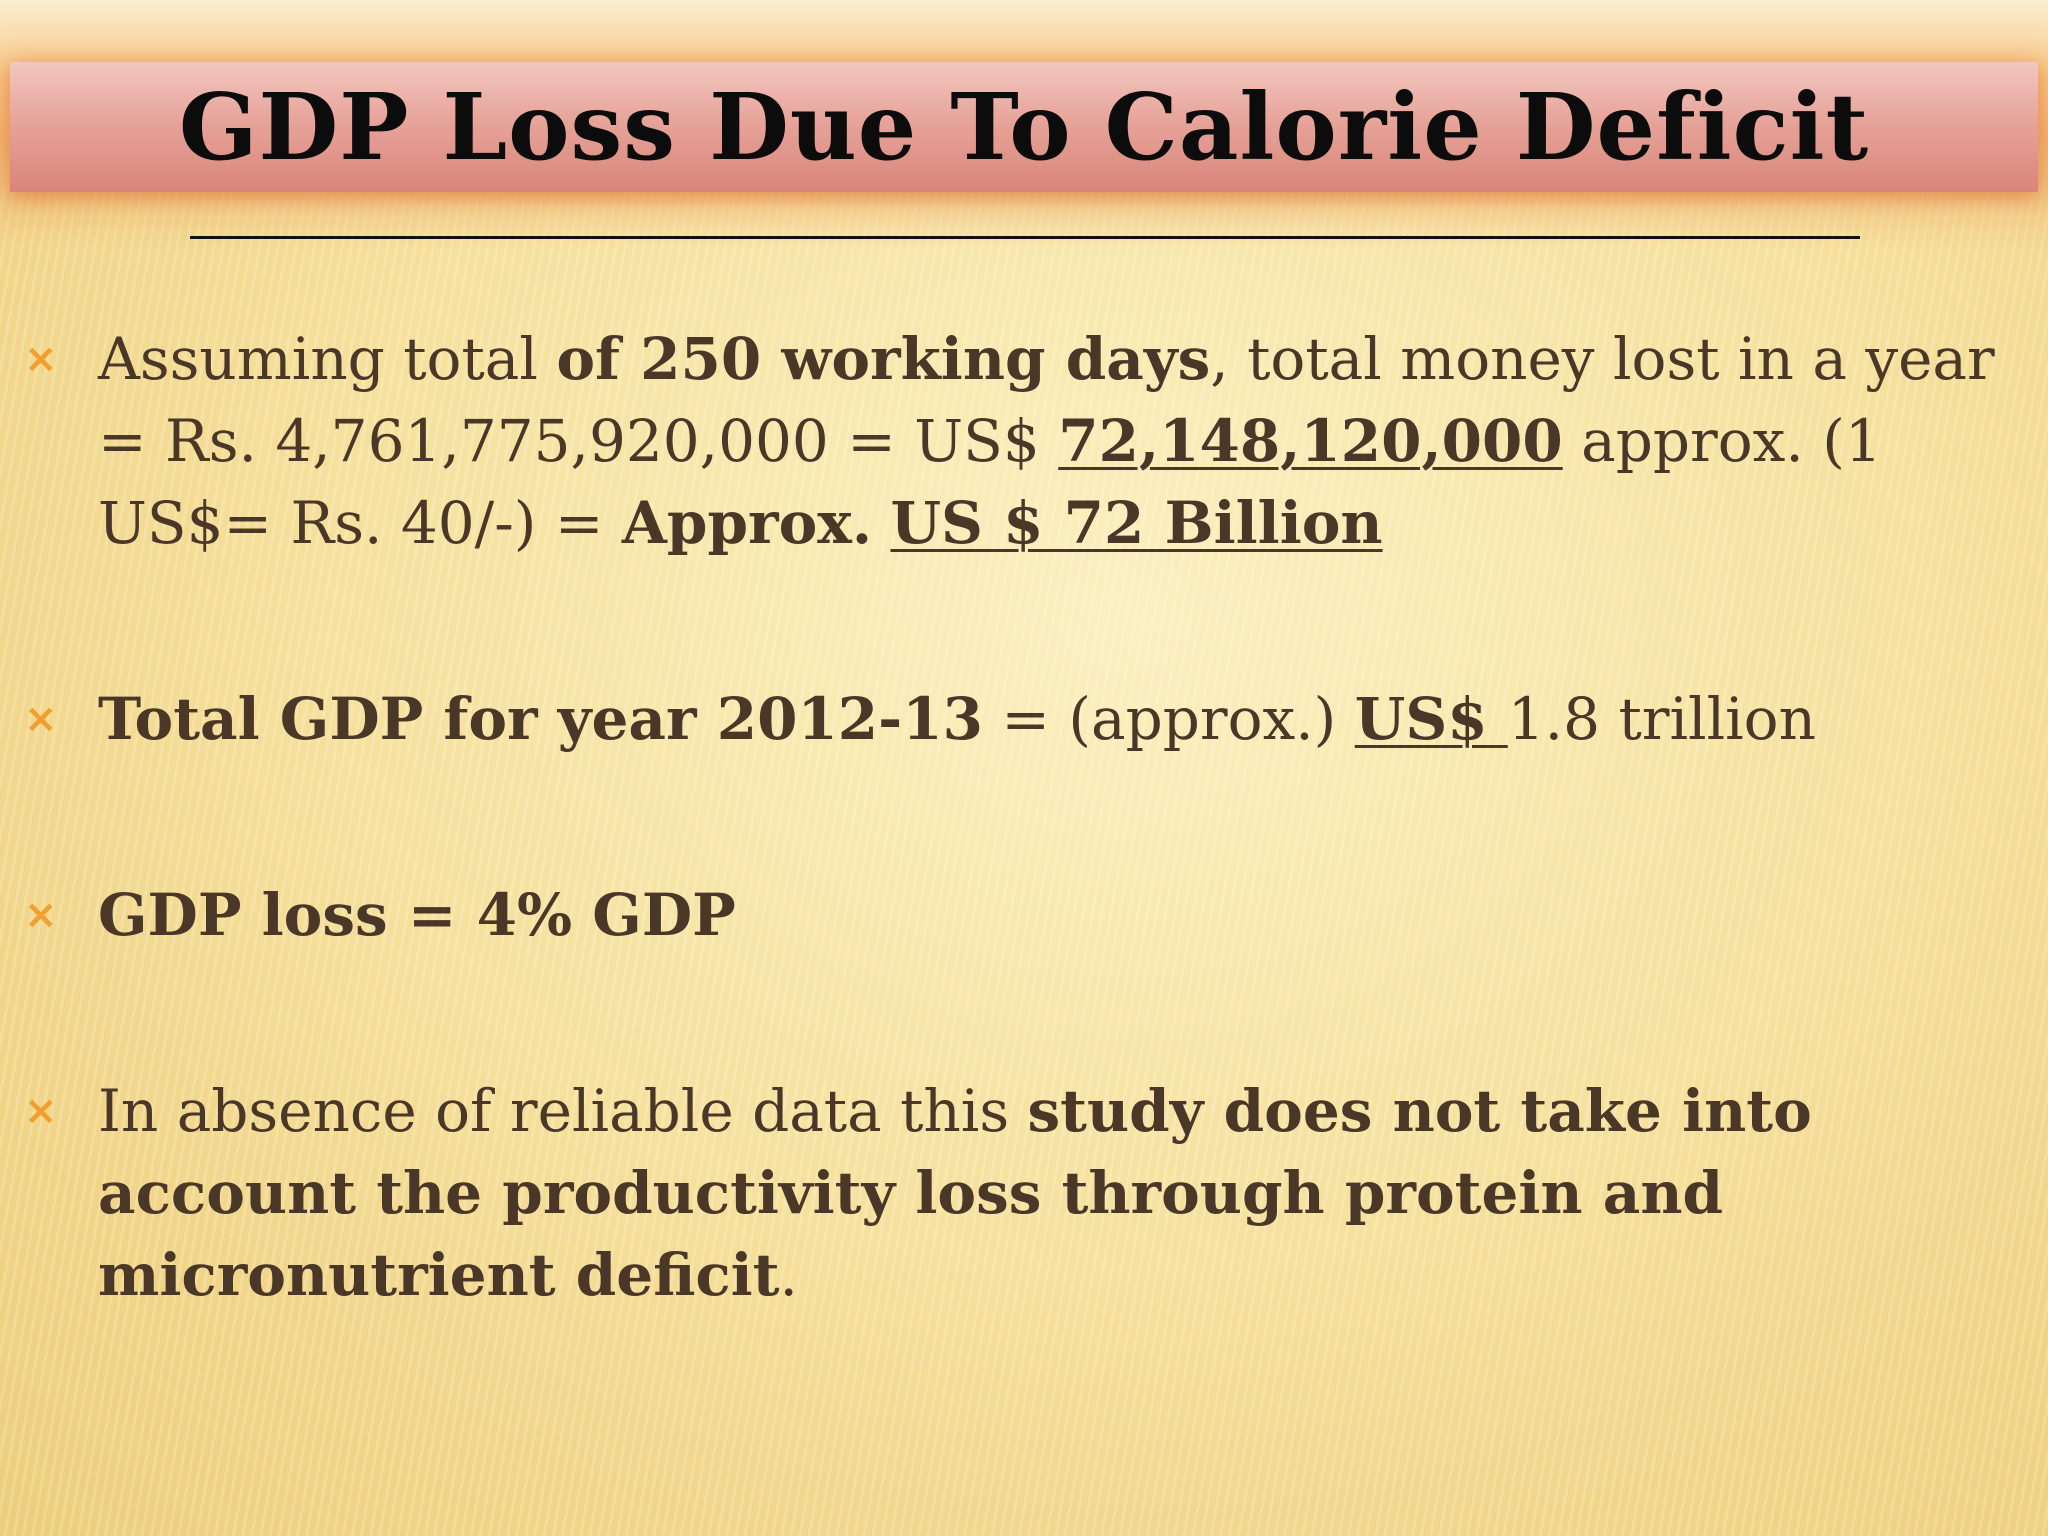 This screenshot has height=1536, width=2048. I want to click on bullet-text-bold: GDP loss = 4% GDP, so click(417, 915).